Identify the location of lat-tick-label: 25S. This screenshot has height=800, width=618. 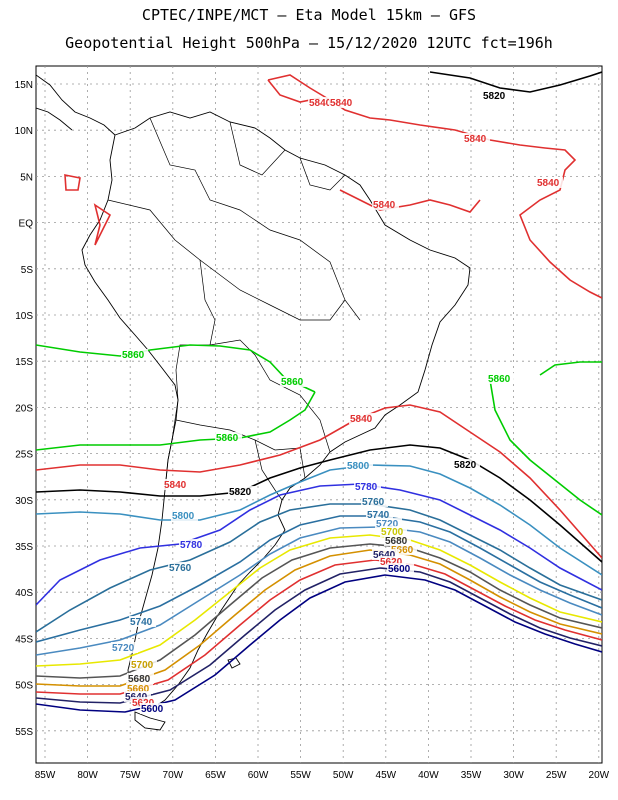
(24, 455).